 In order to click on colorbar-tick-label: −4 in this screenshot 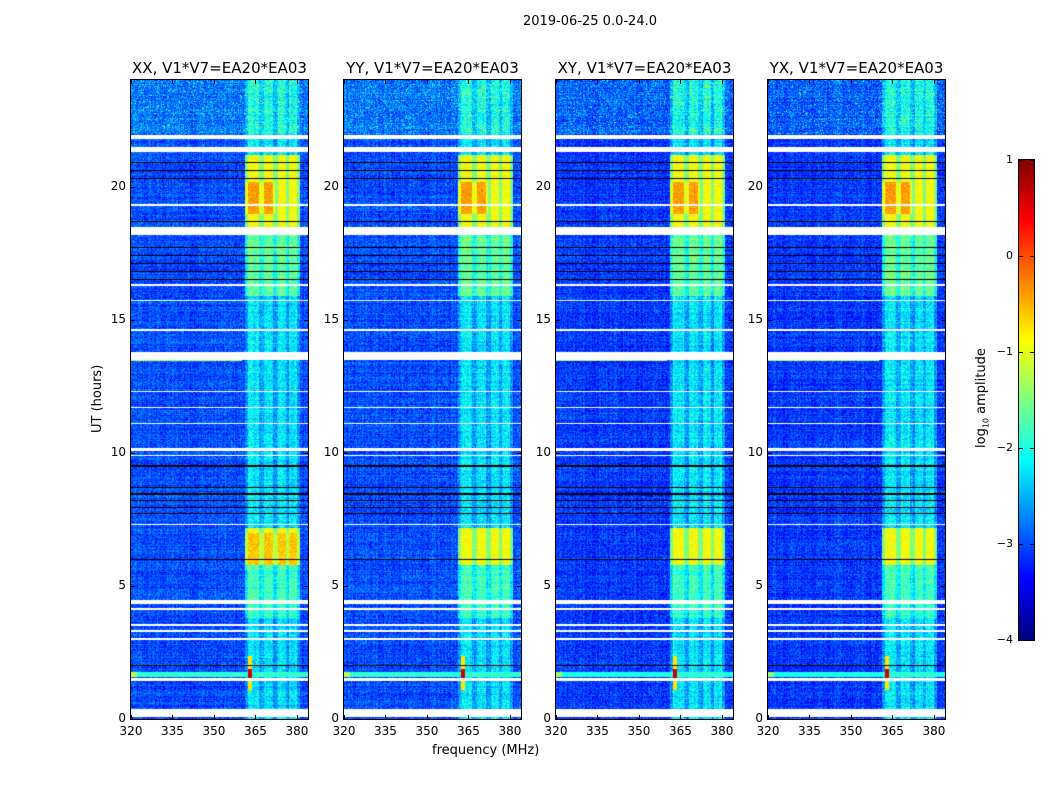, I will do `click(1004, 639)`.